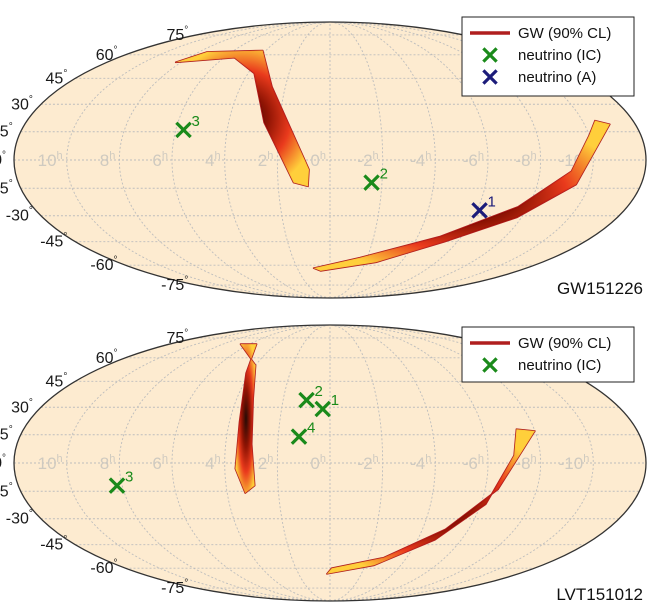 This screenshot has height=609, width=667. I want to click on legend-a-swatch, so click(490, 77).